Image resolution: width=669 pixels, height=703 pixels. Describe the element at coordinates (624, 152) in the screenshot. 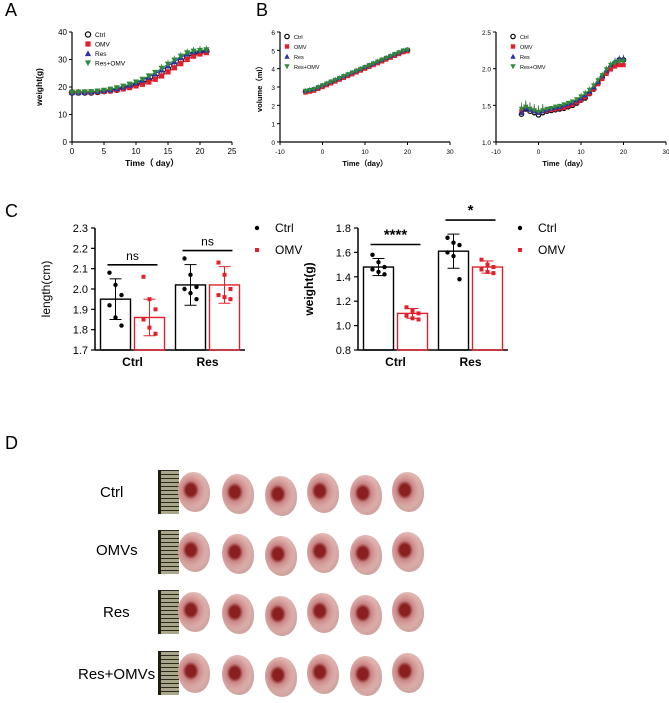

I see `x-tick-label: 20` at that location.